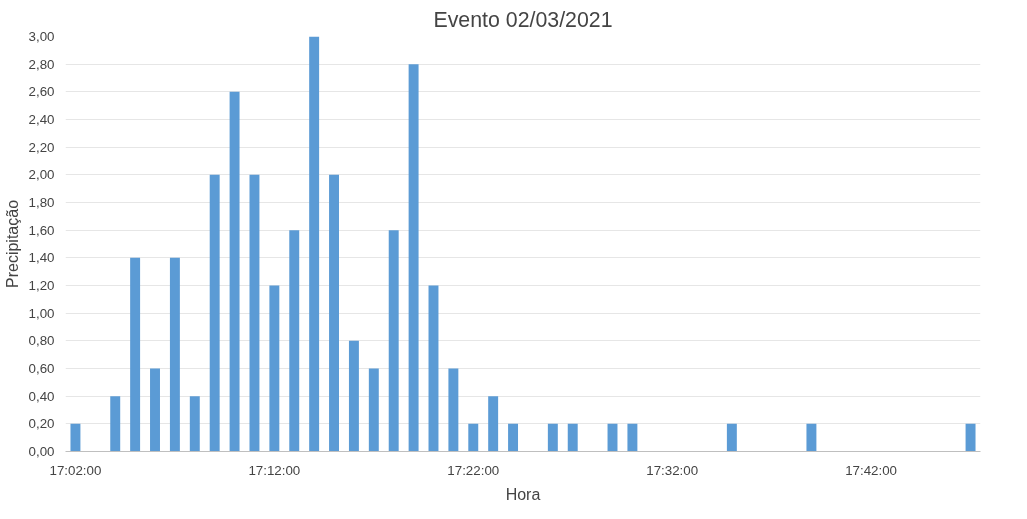 This screenshot has height=519, width=1027. Describe the element at coordinates (41, 230) in the screenshot. I see `y-tick-label: 1,60` at that location.